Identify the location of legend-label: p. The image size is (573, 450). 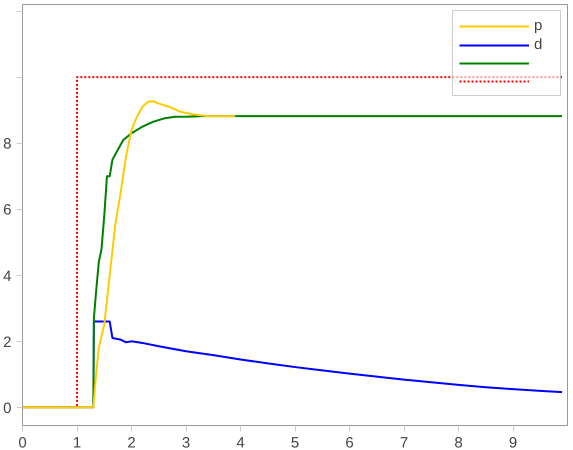
(539, 25).